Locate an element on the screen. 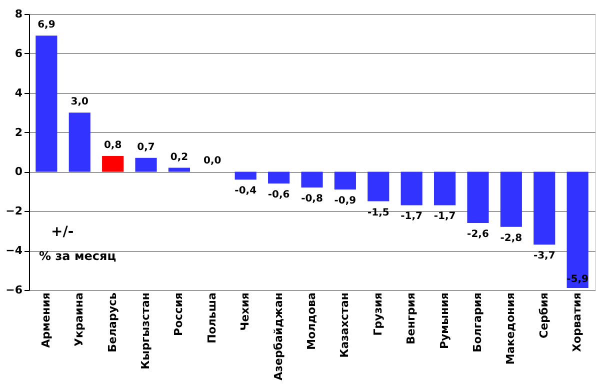 This screenshot has width=600, height=385. x-tick-label: Сербия is located at coordinates (543, 315).